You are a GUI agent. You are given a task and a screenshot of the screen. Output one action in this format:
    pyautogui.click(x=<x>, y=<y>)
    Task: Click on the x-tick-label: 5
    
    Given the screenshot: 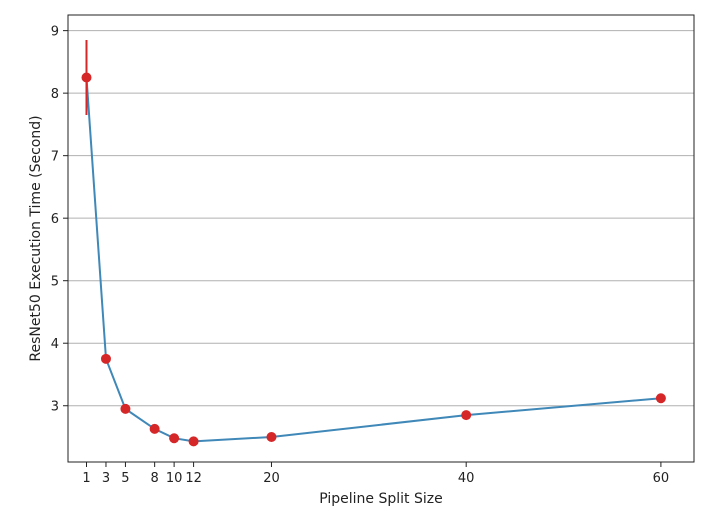 What is the action you would take?
    pyautogui.click(x=125, y=478)
    